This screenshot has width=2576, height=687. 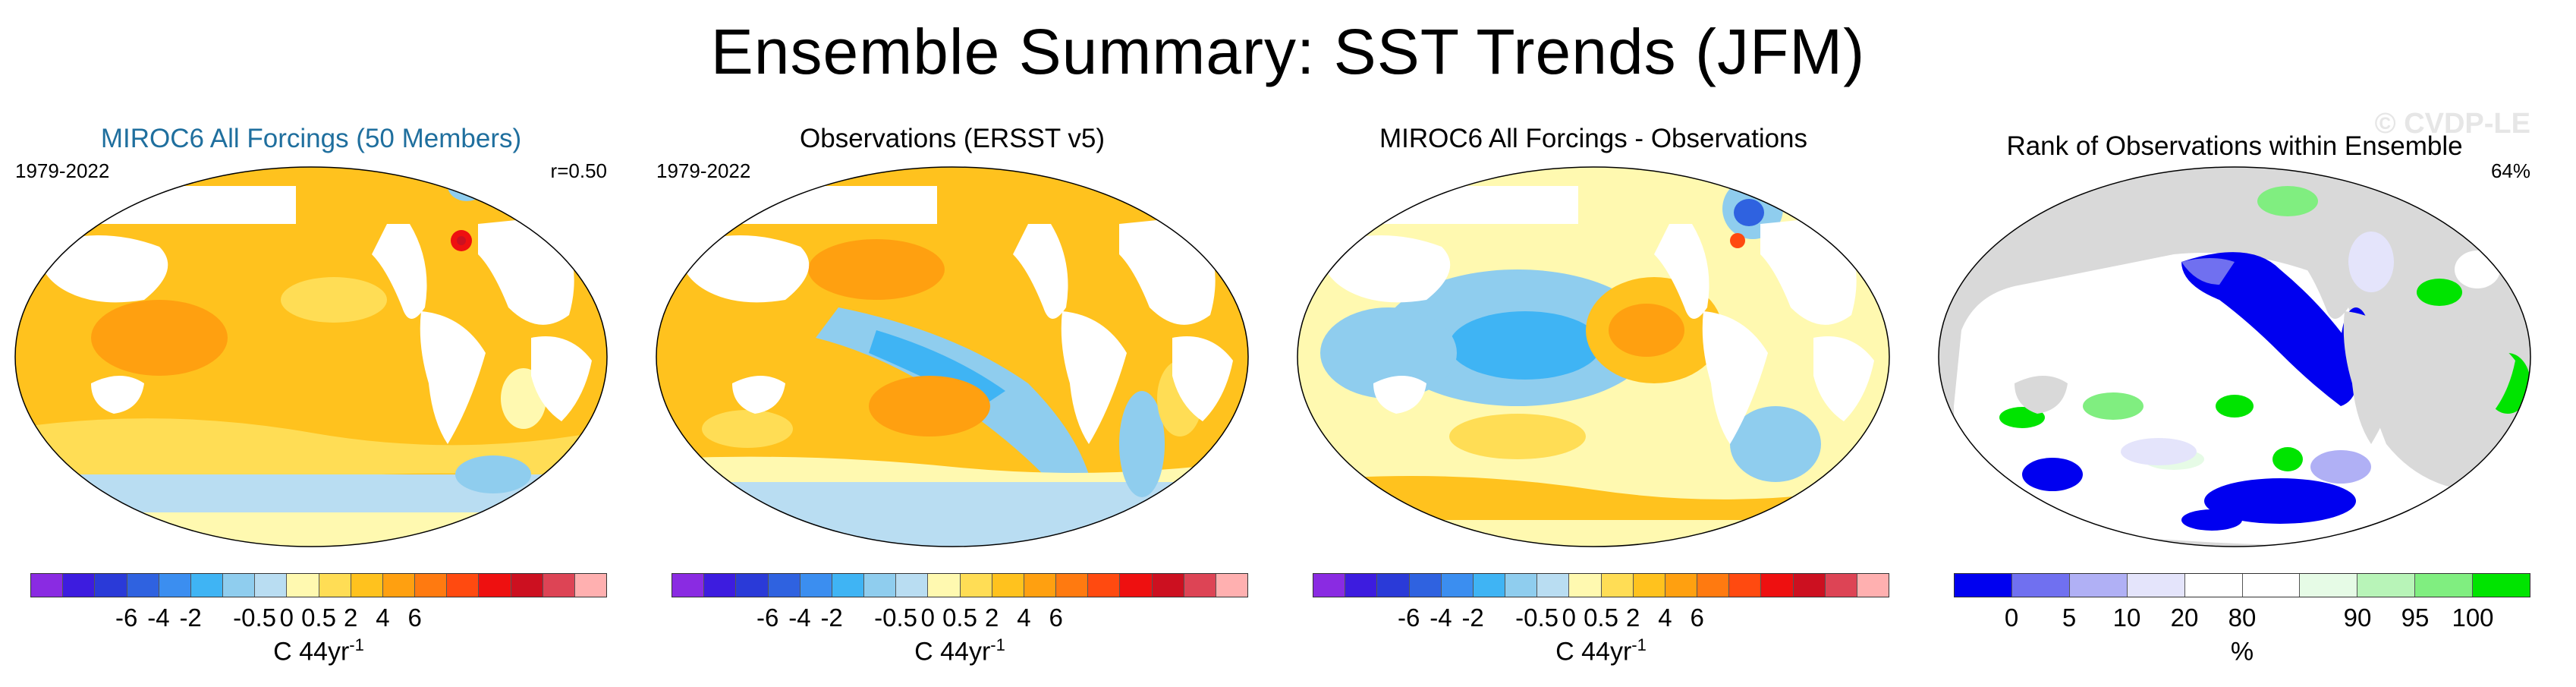 What do you see at coordinates (952, 138) in the screenshot?
I see `panel-title: Observations (ERSST v5)` at bounding box center [952, 138].